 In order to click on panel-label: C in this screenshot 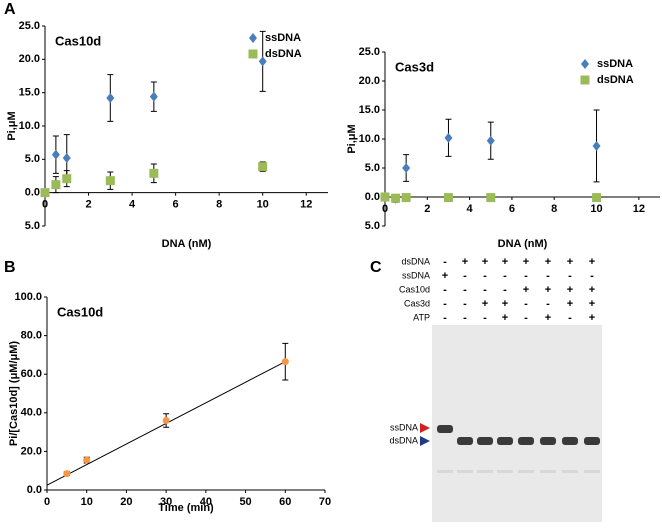, I will do `click(376, 267)`.